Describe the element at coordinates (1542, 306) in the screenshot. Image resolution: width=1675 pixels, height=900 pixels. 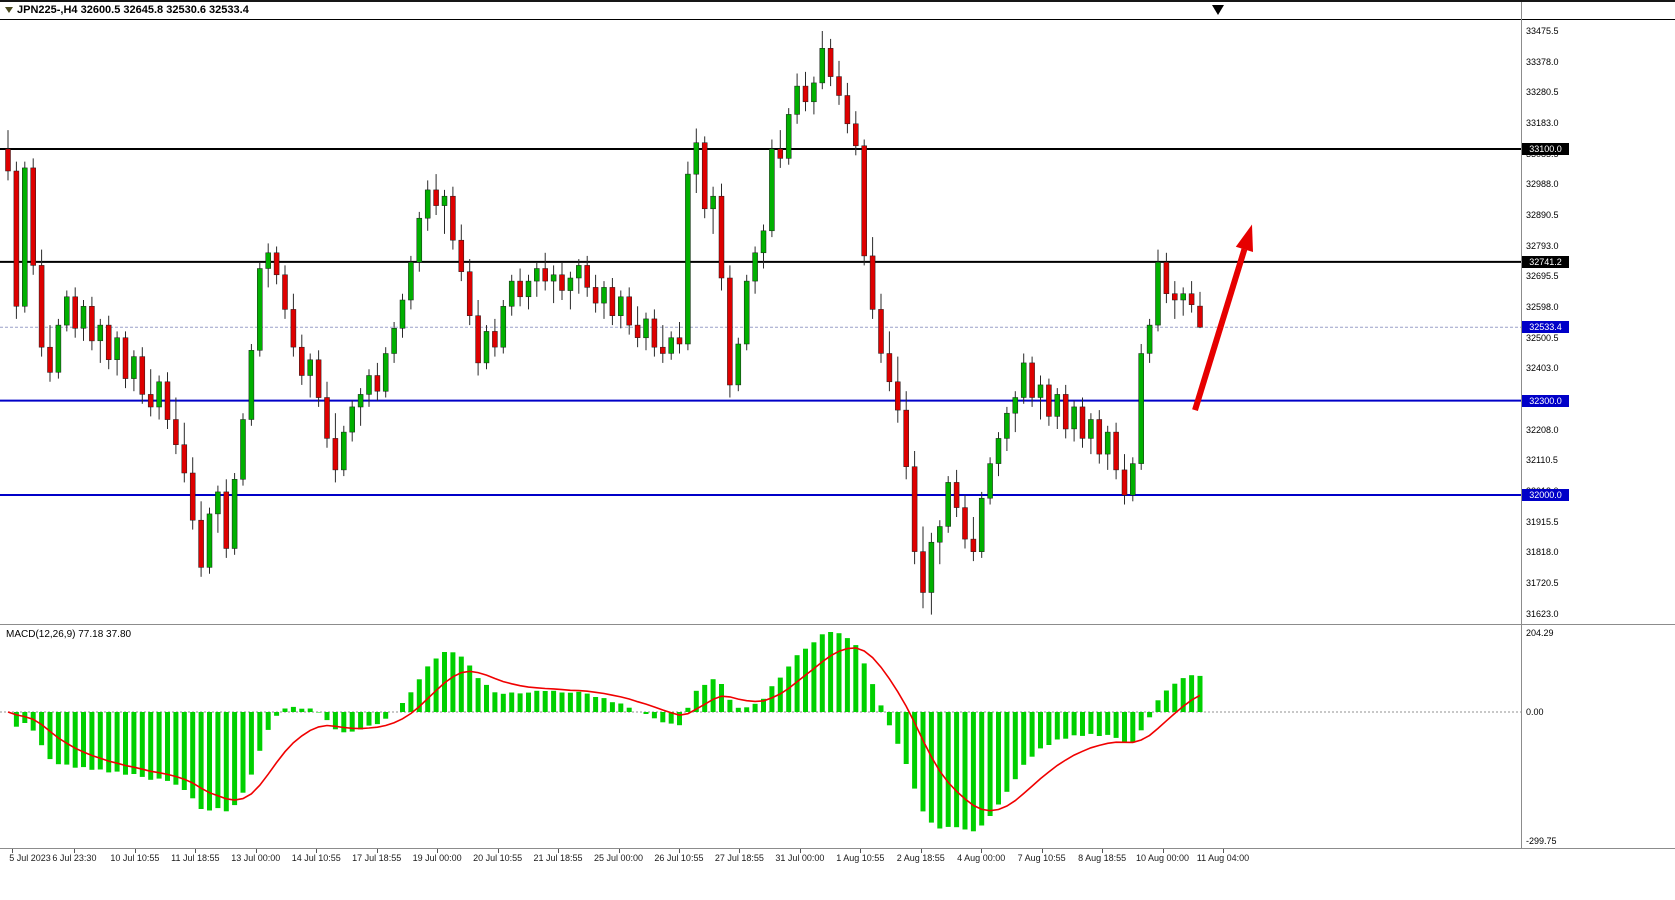
I see `price-tick-label: 32598.0` at that location.